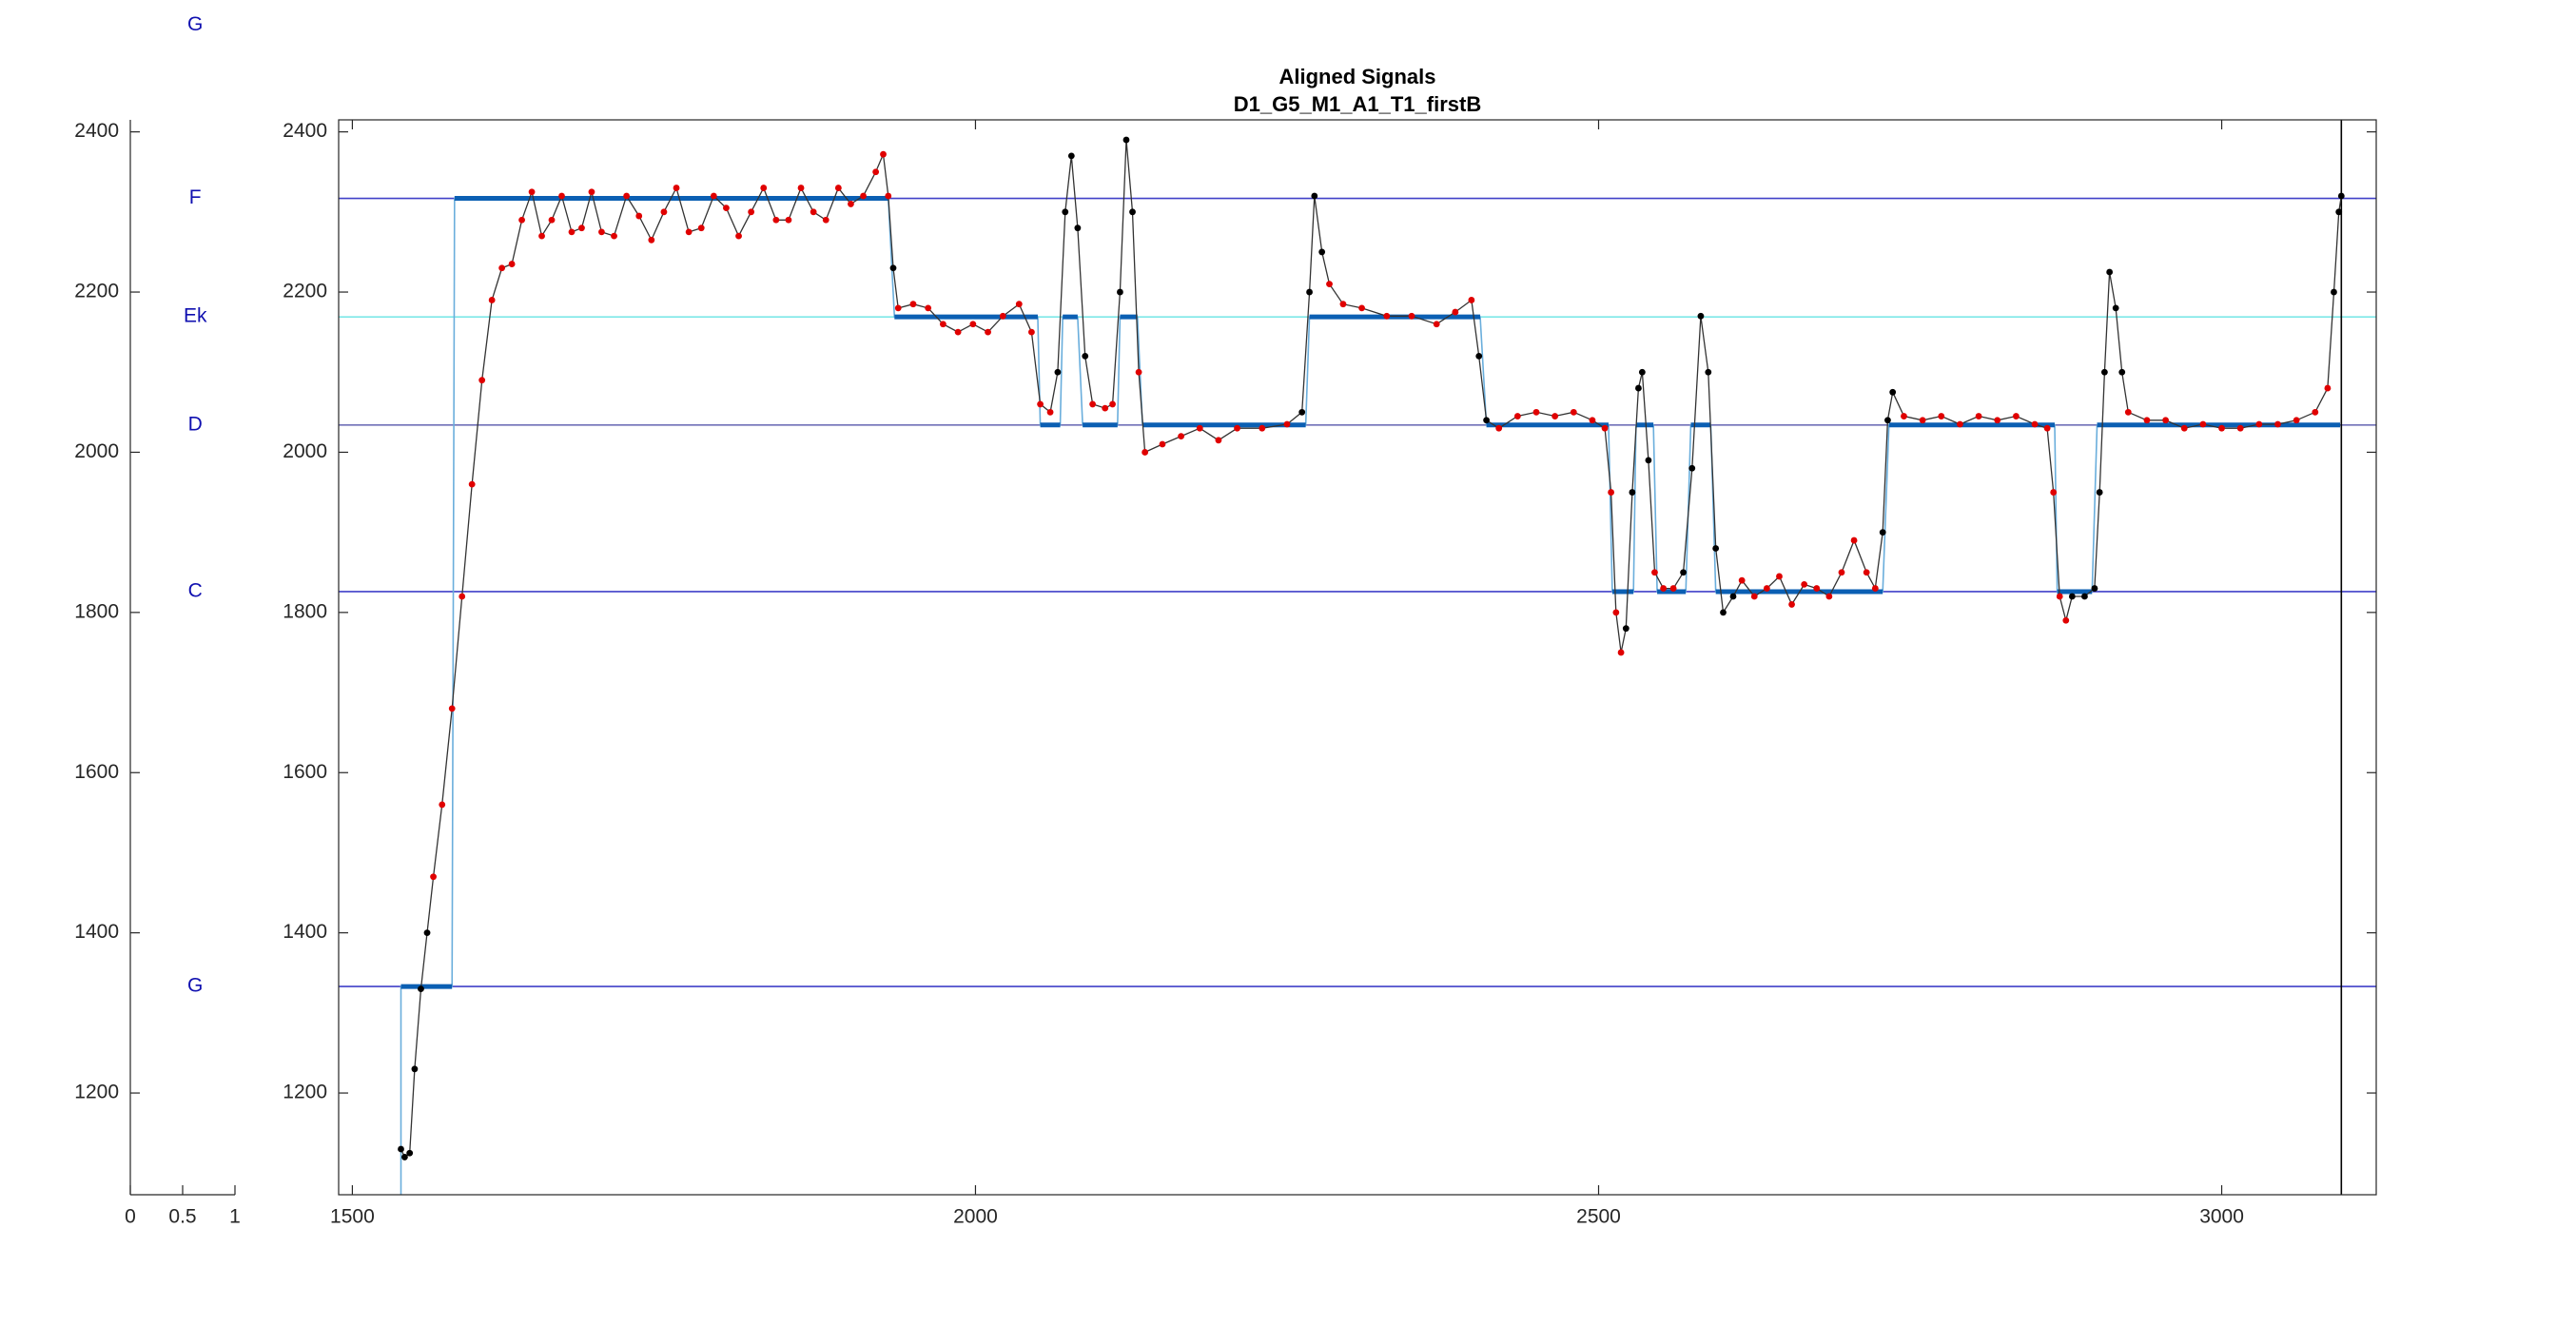 The height and width of the screenshot is (1326, 2576). Describe the element at coordinates (352, 1217) in the screenshot. I see `x-tick-label: 1500` at that location.